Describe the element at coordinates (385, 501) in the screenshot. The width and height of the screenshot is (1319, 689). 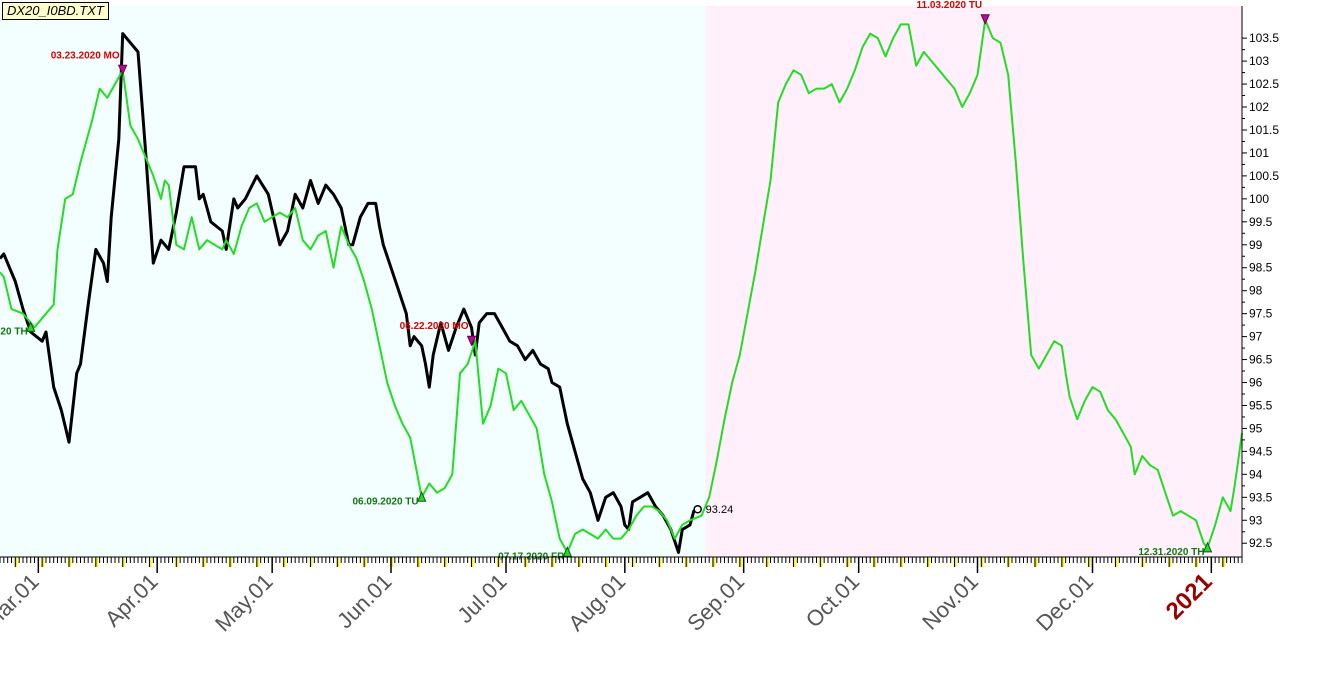
I see `bottom-marker-label-2: 06.09.2020 TU` at that location.